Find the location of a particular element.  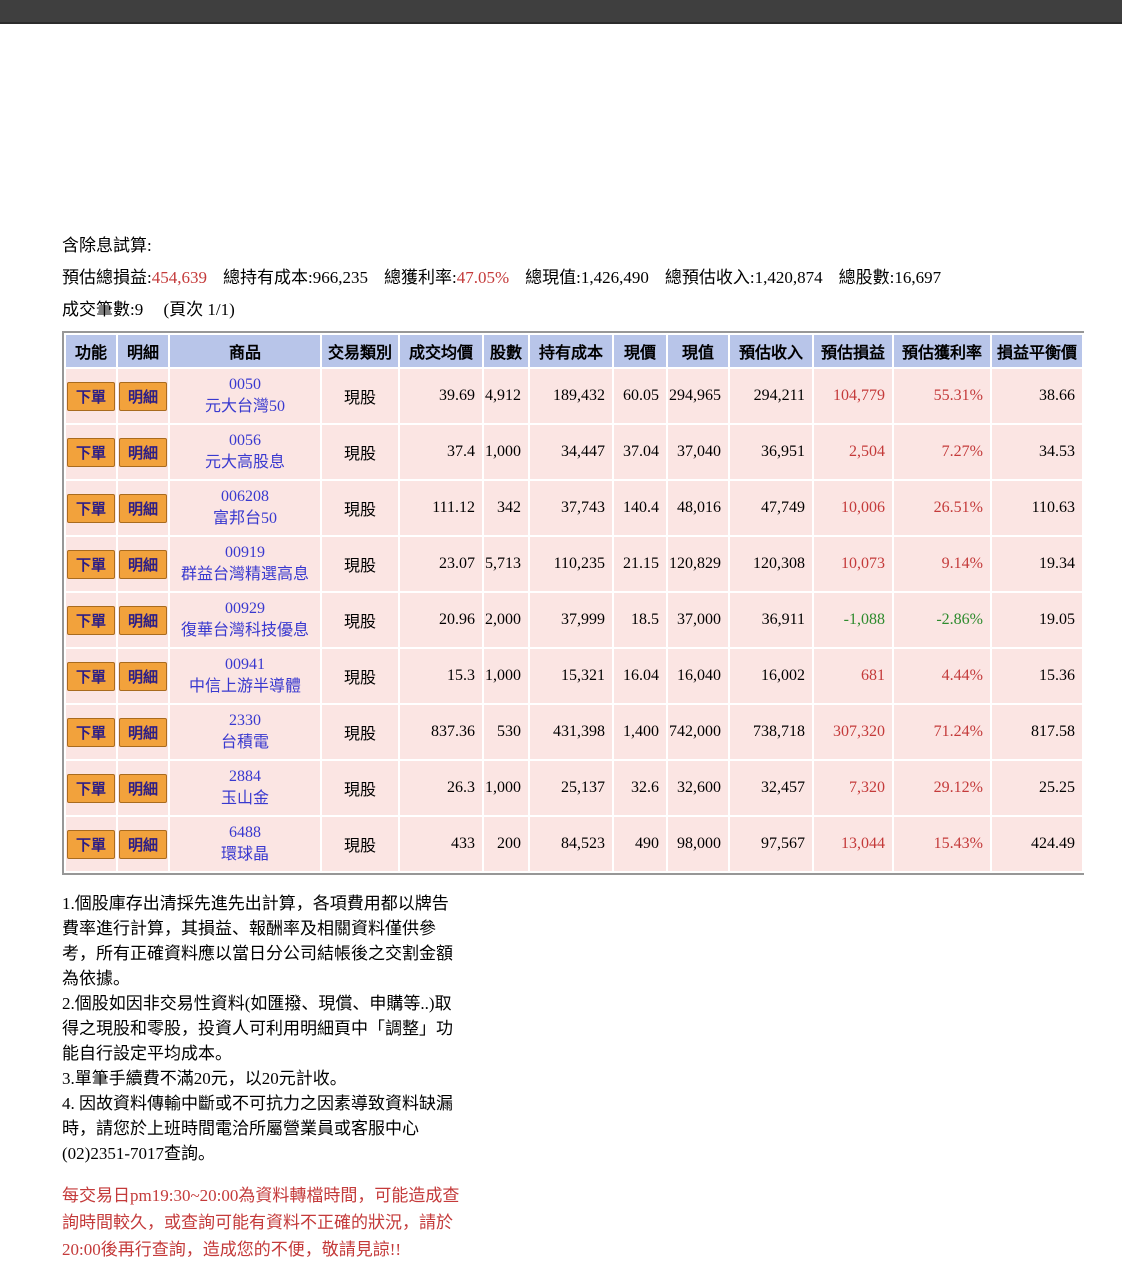

est-pl-cell: 7,320 is located at coordinates (853, 788).